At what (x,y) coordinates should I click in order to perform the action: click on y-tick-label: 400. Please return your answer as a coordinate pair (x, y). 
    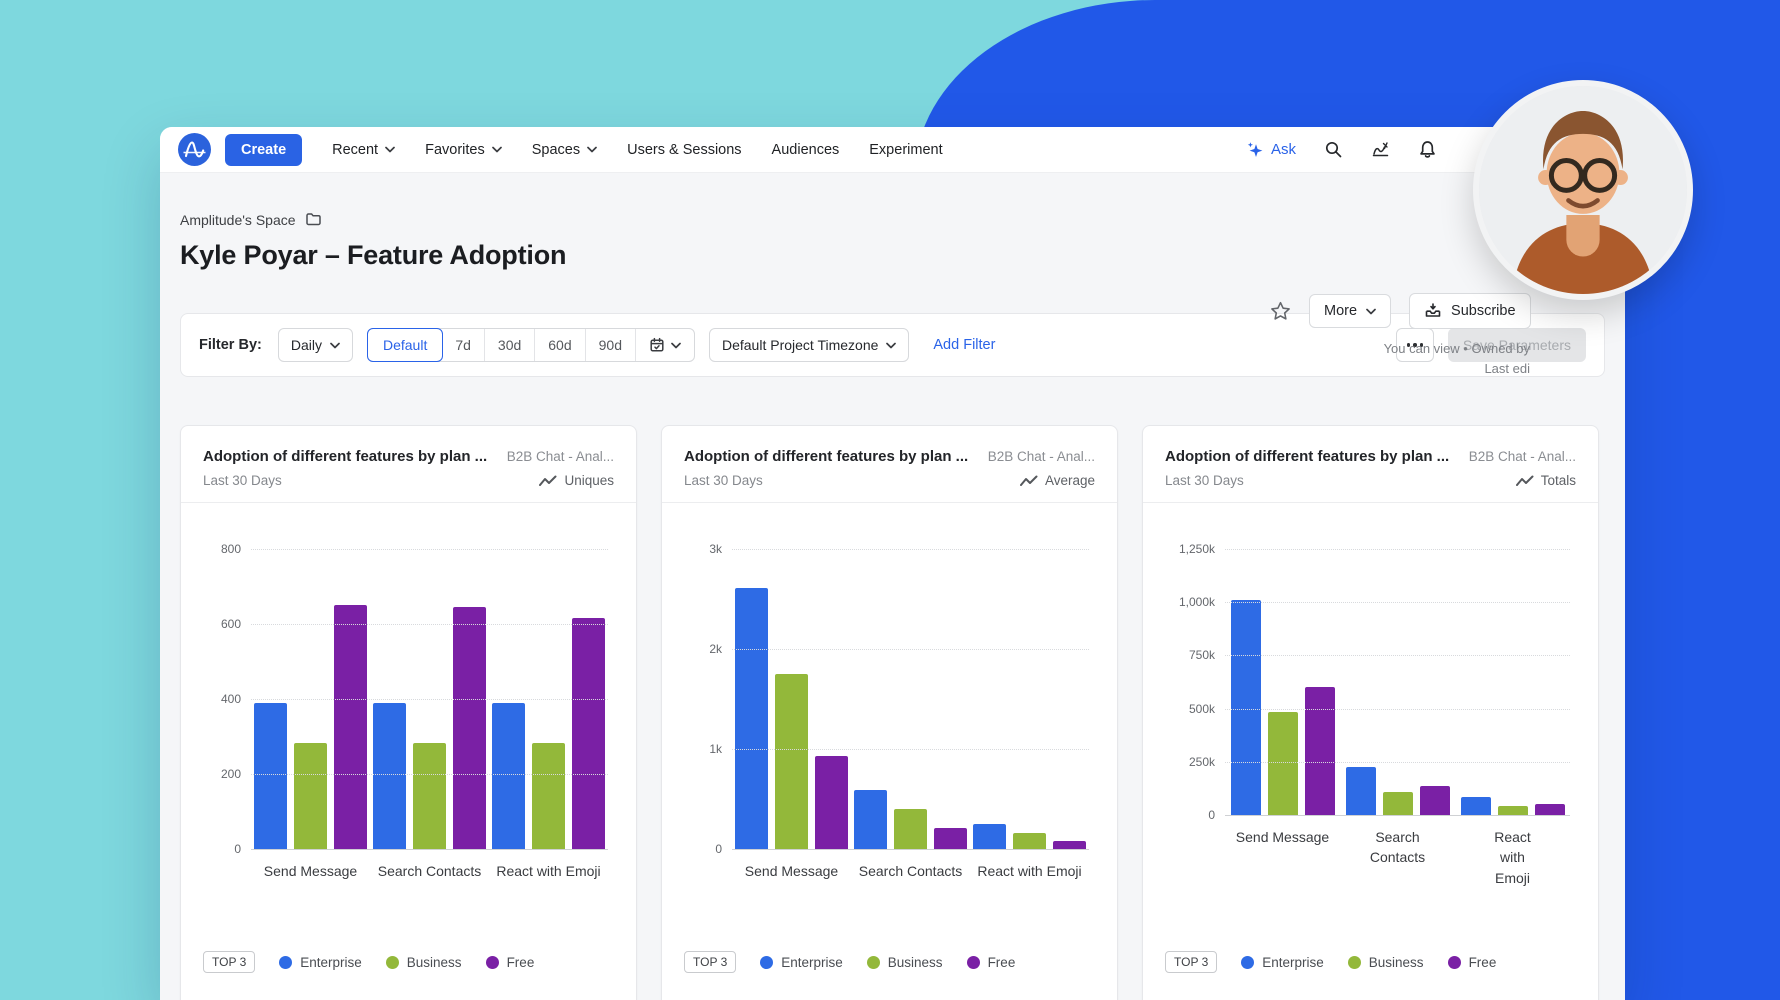
    Looking at the image, I should click on (230, 699).